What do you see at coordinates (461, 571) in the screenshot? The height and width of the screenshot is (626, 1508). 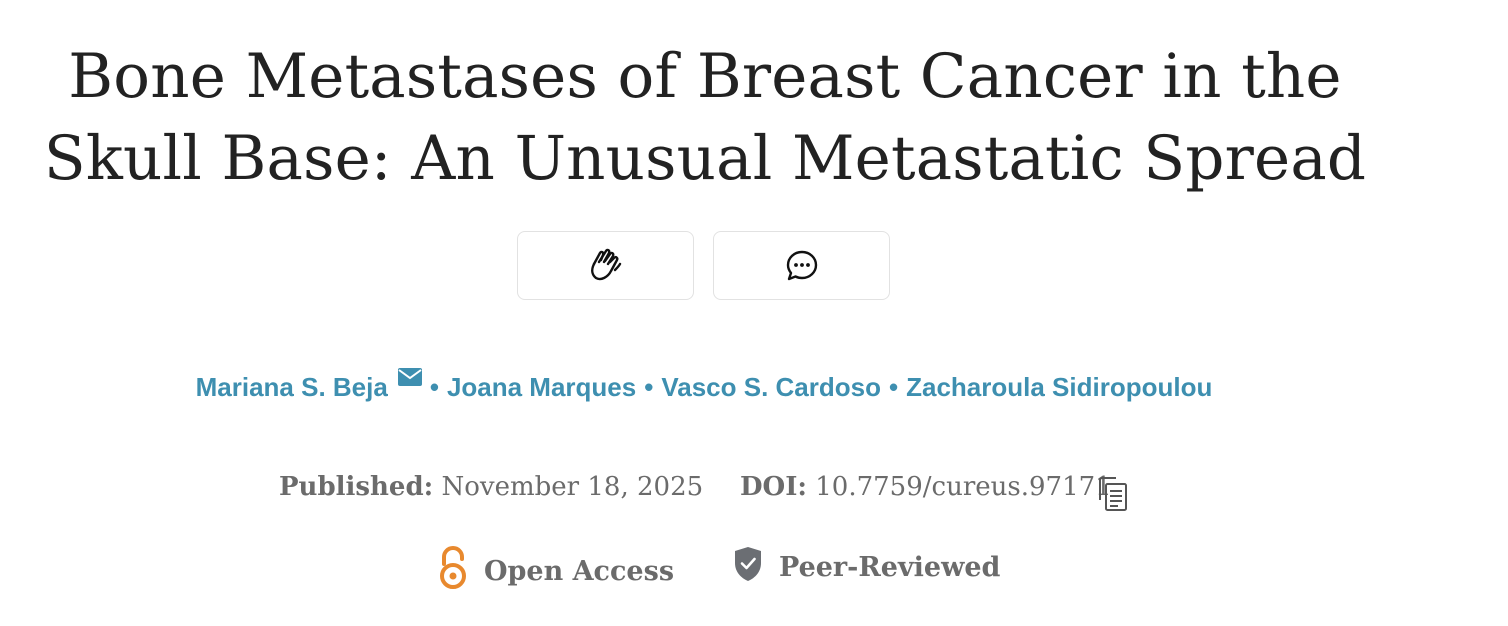 I see `open-lock-icon` at bounding box center [461, 571].